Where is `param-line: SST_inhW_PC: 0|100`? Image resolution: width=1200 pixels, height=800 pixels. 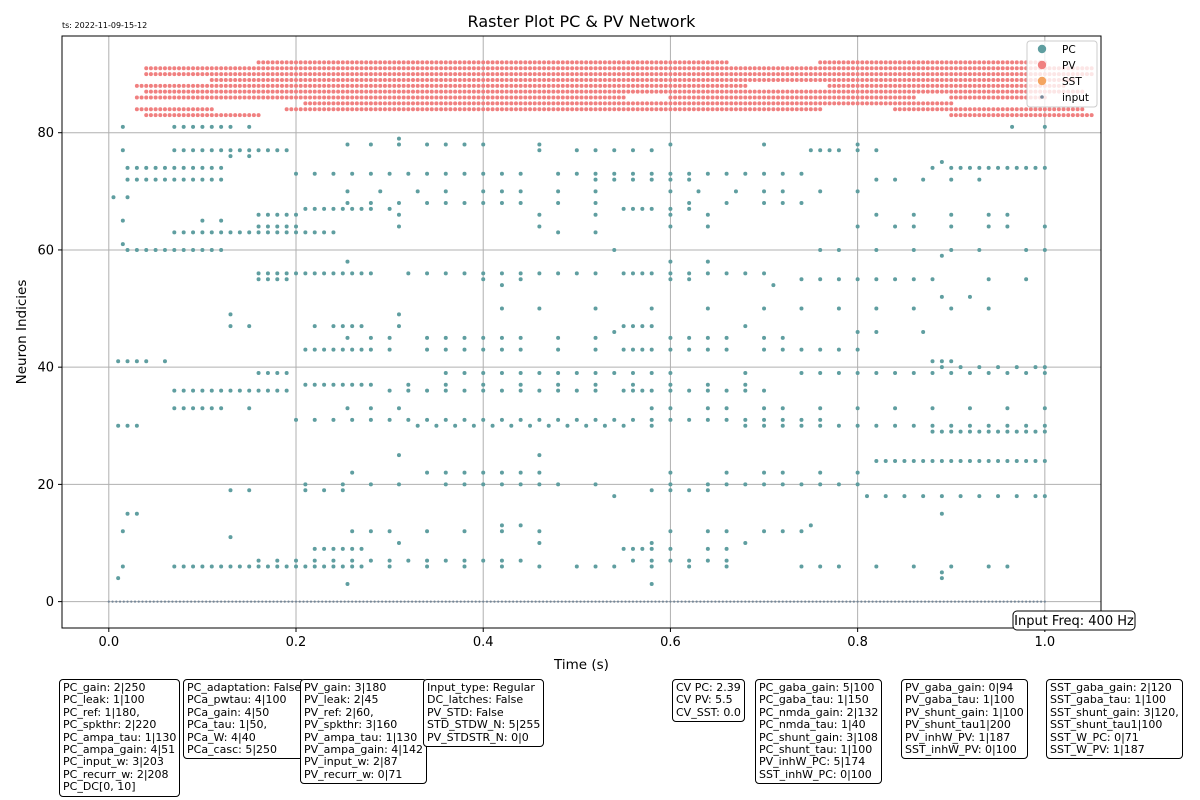
param-line: SST_inhW_PC: 0|100 is located at coordinates (815, 774).